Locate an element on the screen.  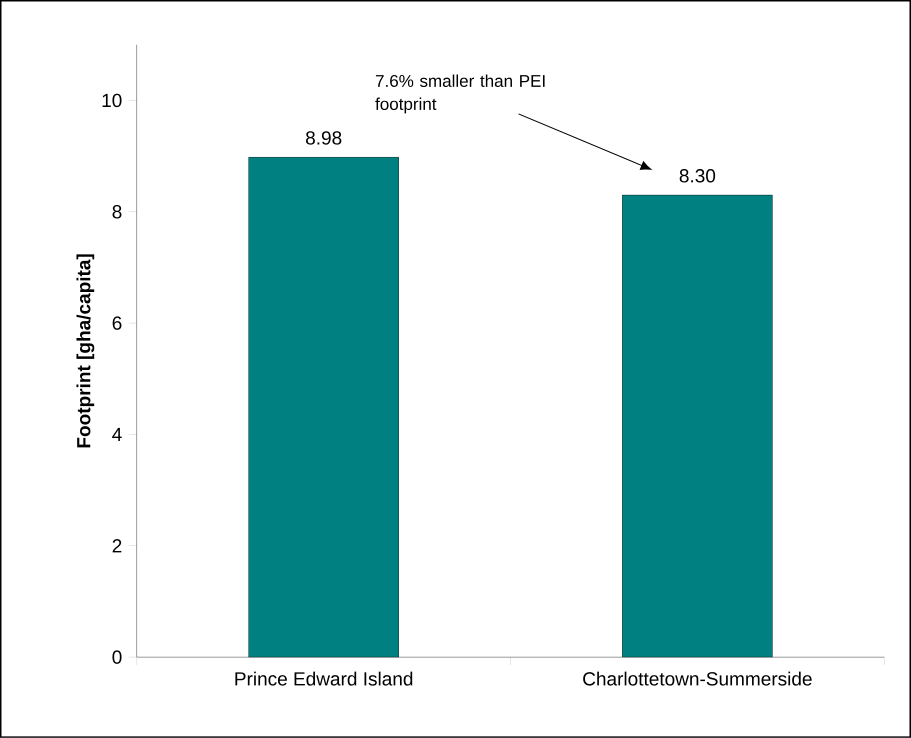
data-label: 8.30 is located at coordinates (698, 176).